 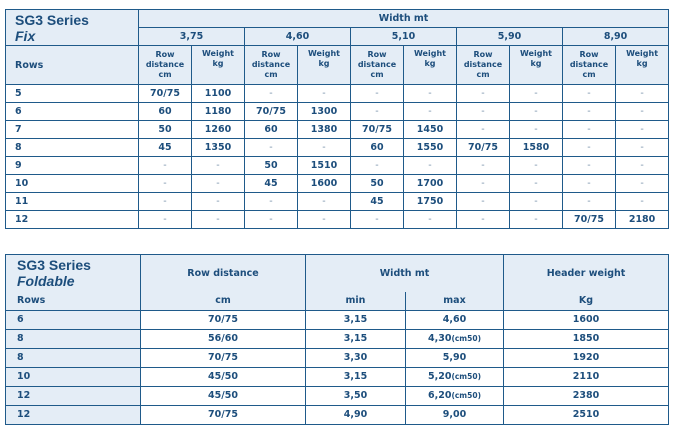 What do you see at coordinates (586, 273) in the screenshot?
I see `header-weight-header: Header weight` at bounding box center [586, 273].